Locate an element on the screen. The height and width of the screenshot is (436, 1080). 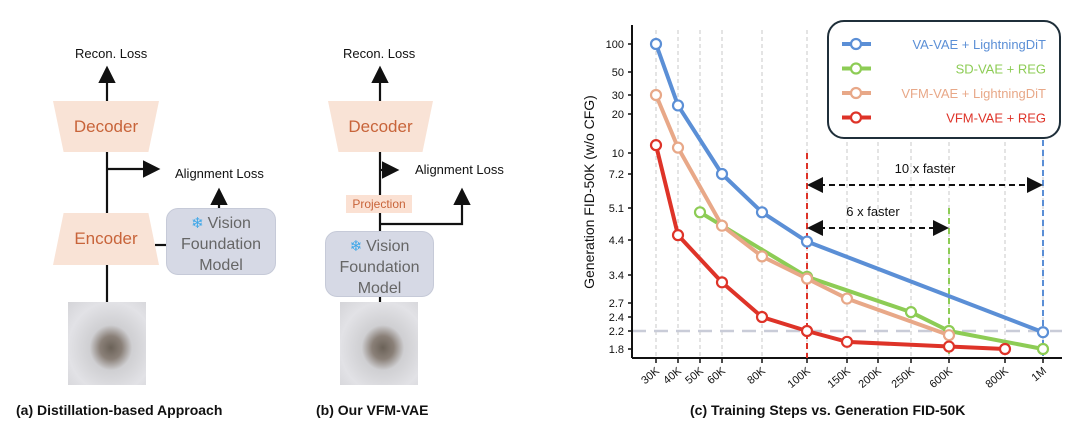
x-tick-label: 80K is located at coordinates (756, 376).